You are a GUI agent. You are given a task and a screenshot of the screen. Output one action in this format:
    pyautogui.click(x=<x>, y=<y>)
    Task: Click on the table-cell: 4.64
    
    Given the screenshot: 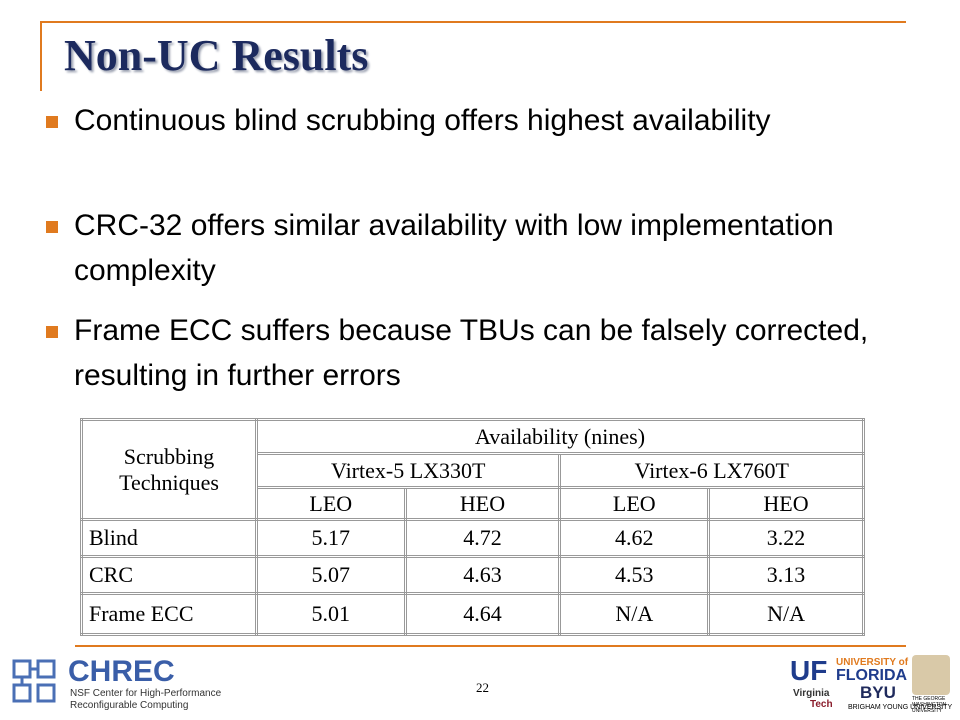 What is the action you would take?
    pyautogui.click(x=482, y=614)
    